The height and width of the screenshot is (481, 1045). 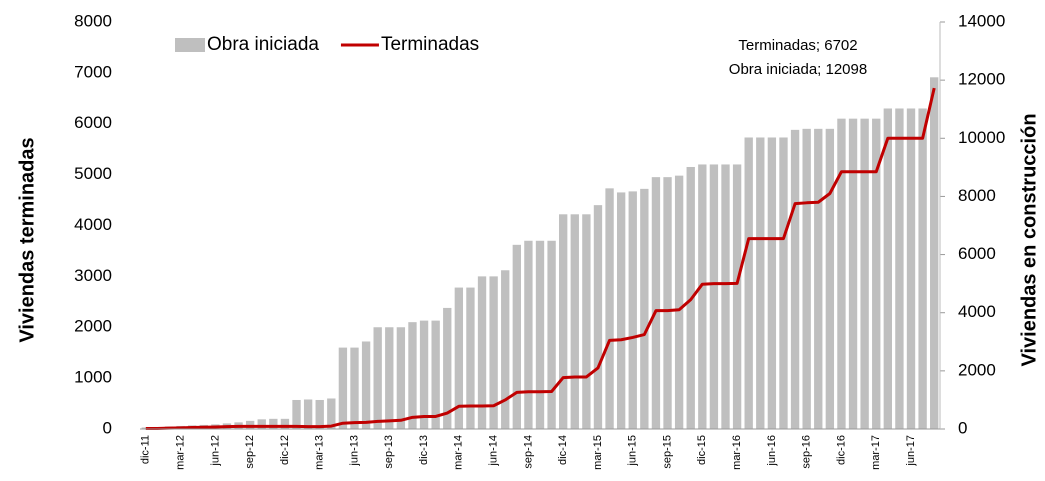 I want to click on x-tick-label: mar-15, so click(x=598, y=452).